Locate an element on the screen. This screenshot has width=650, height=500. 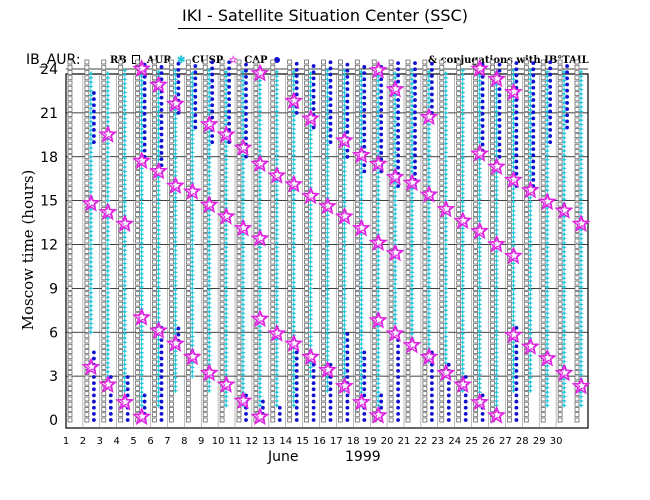
x-tick-label: 29 is located at coordinates (539, 441).